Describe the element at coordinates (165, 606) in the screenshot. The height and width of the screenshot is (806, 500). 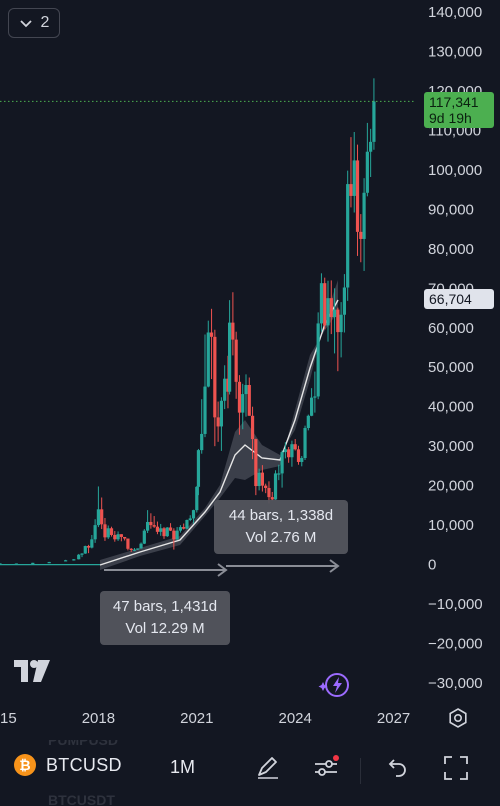
I see `measure-bars: 47 bars, 1,431d` at that location.